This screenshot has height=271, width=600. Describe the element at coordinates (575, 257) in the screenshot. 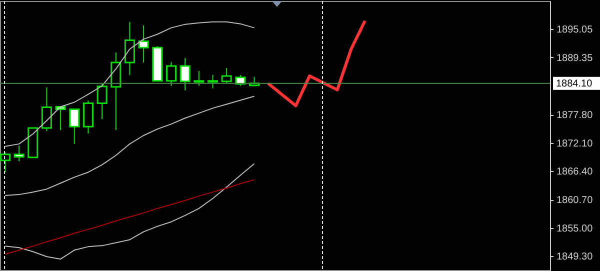

I see `y-tick-label: 1849.30` at that location.